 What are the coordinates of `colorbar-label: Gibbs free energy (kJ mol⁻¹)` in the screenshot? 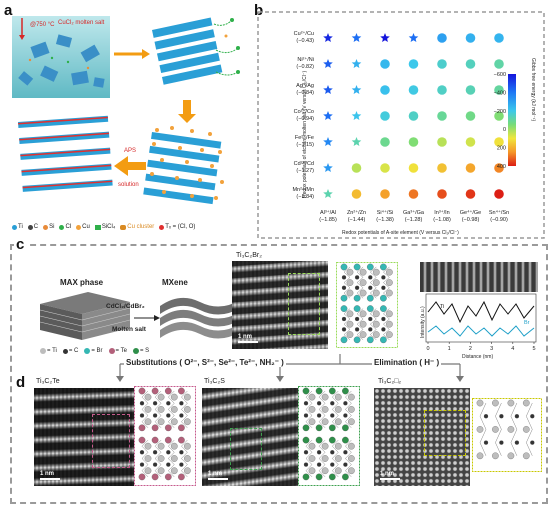 It's located at (533, 90).